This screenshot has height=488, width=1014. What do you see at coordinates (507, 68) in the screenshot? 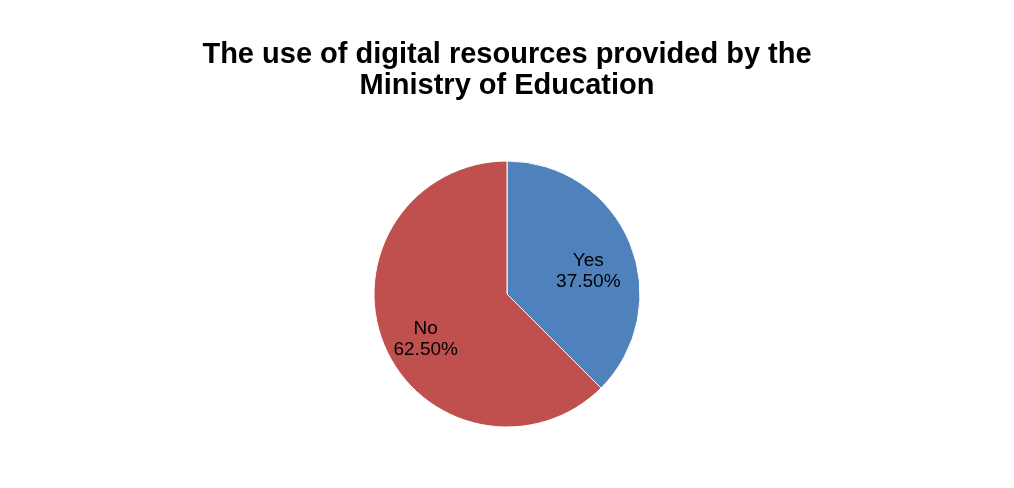
I see `chart-title: The use of digital resources provided by the Ministry of Education` at bounding box center [507, 68].